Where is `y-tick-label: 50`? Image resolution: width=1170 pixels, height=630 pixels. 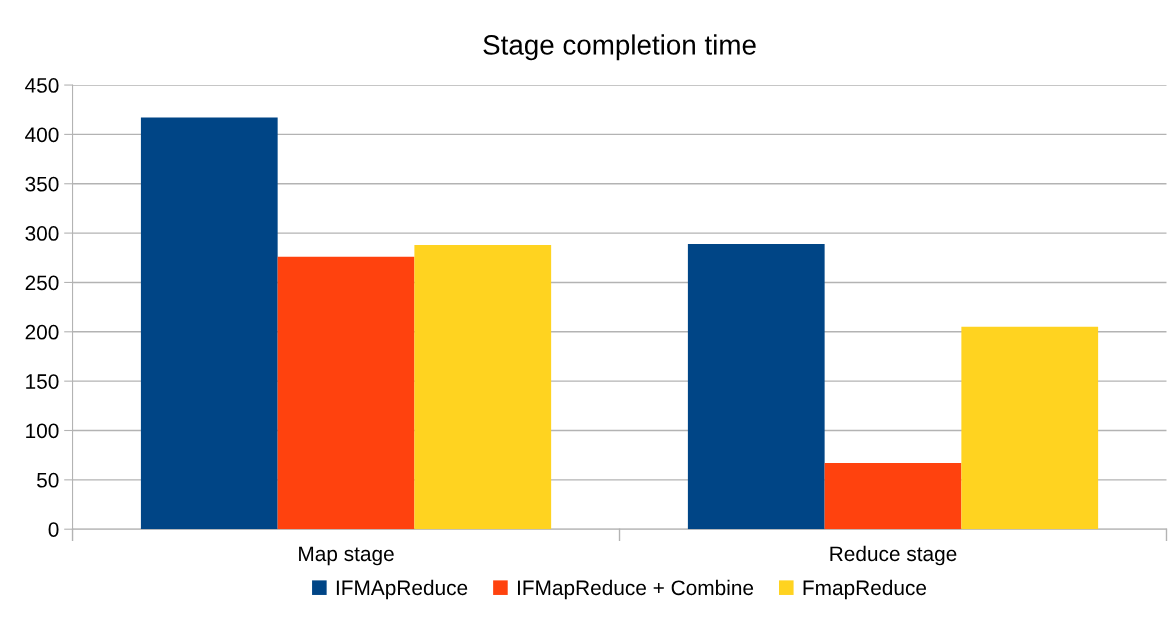
y-tick-label: 50 is located at coordinates (48, 480).